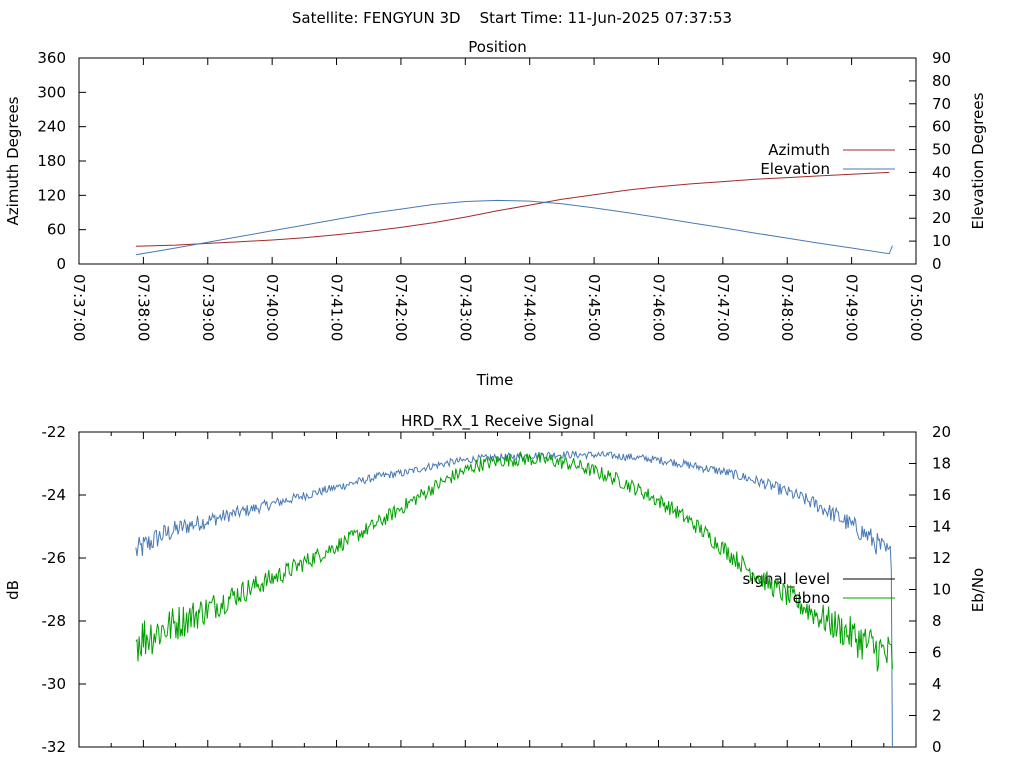 The image size is (1024, 768). I want to click on position-x-tick-label: 07:49:00, so click(852, 307).